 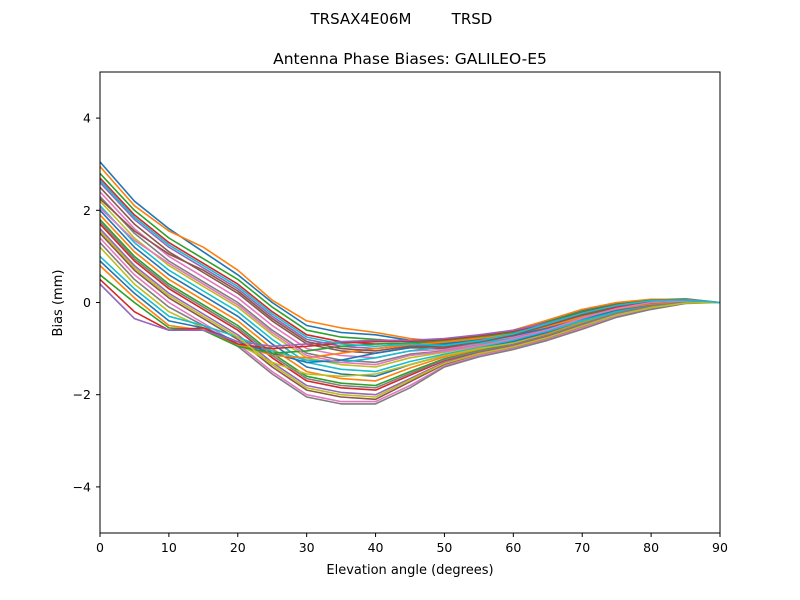 I want to click on chart-title: Antenna Phase Biases: GALILEO-E5, so click(x=410, y=59).